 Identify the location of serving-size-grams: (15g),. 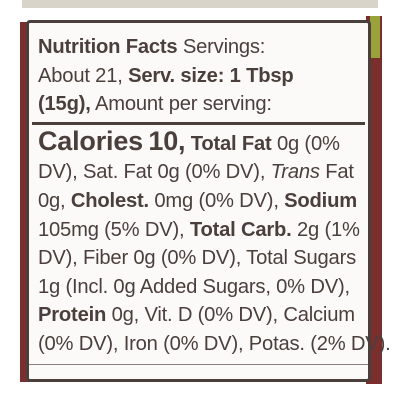
(64, 104).